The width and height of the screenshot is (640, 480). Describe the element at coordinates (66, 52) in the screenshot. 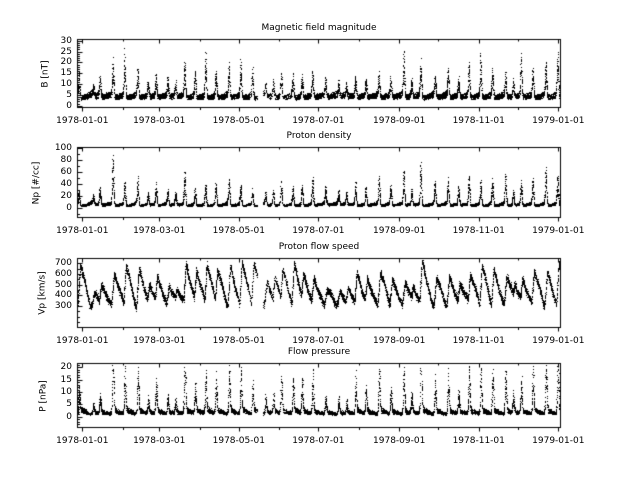

I see `y-tick-label: 25` at that location.